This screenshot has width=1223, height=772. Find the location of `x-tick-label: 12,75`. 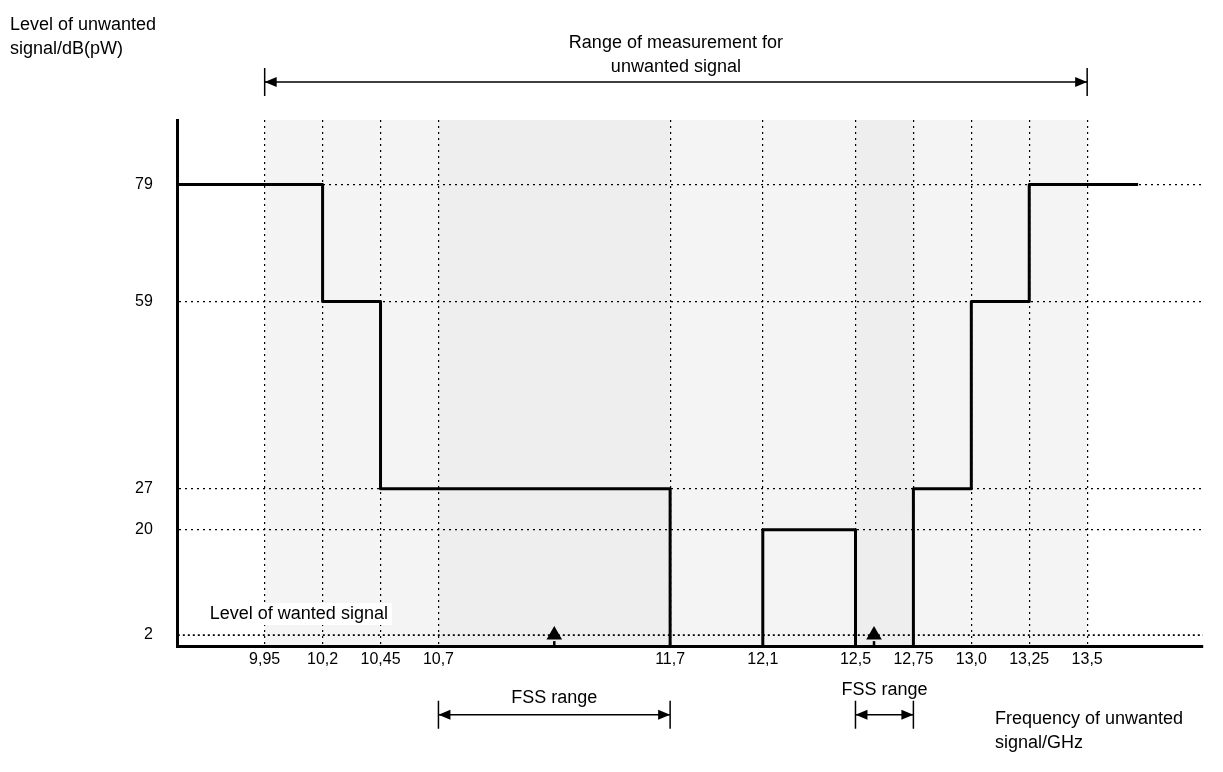

x-tick-label: 12,75 is located at coordinates (913, 658).